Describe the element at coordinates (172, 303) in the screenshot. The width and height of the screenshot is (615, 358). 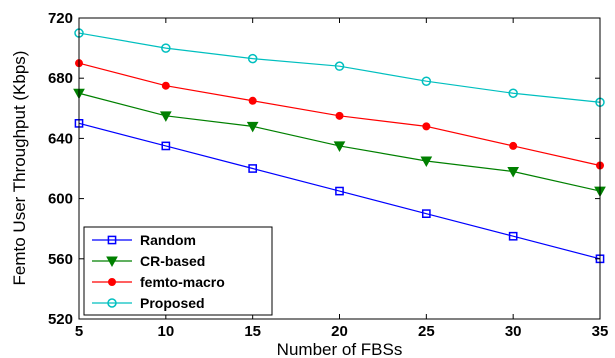
I see `legend-label-proposed: Proposed` at that location.